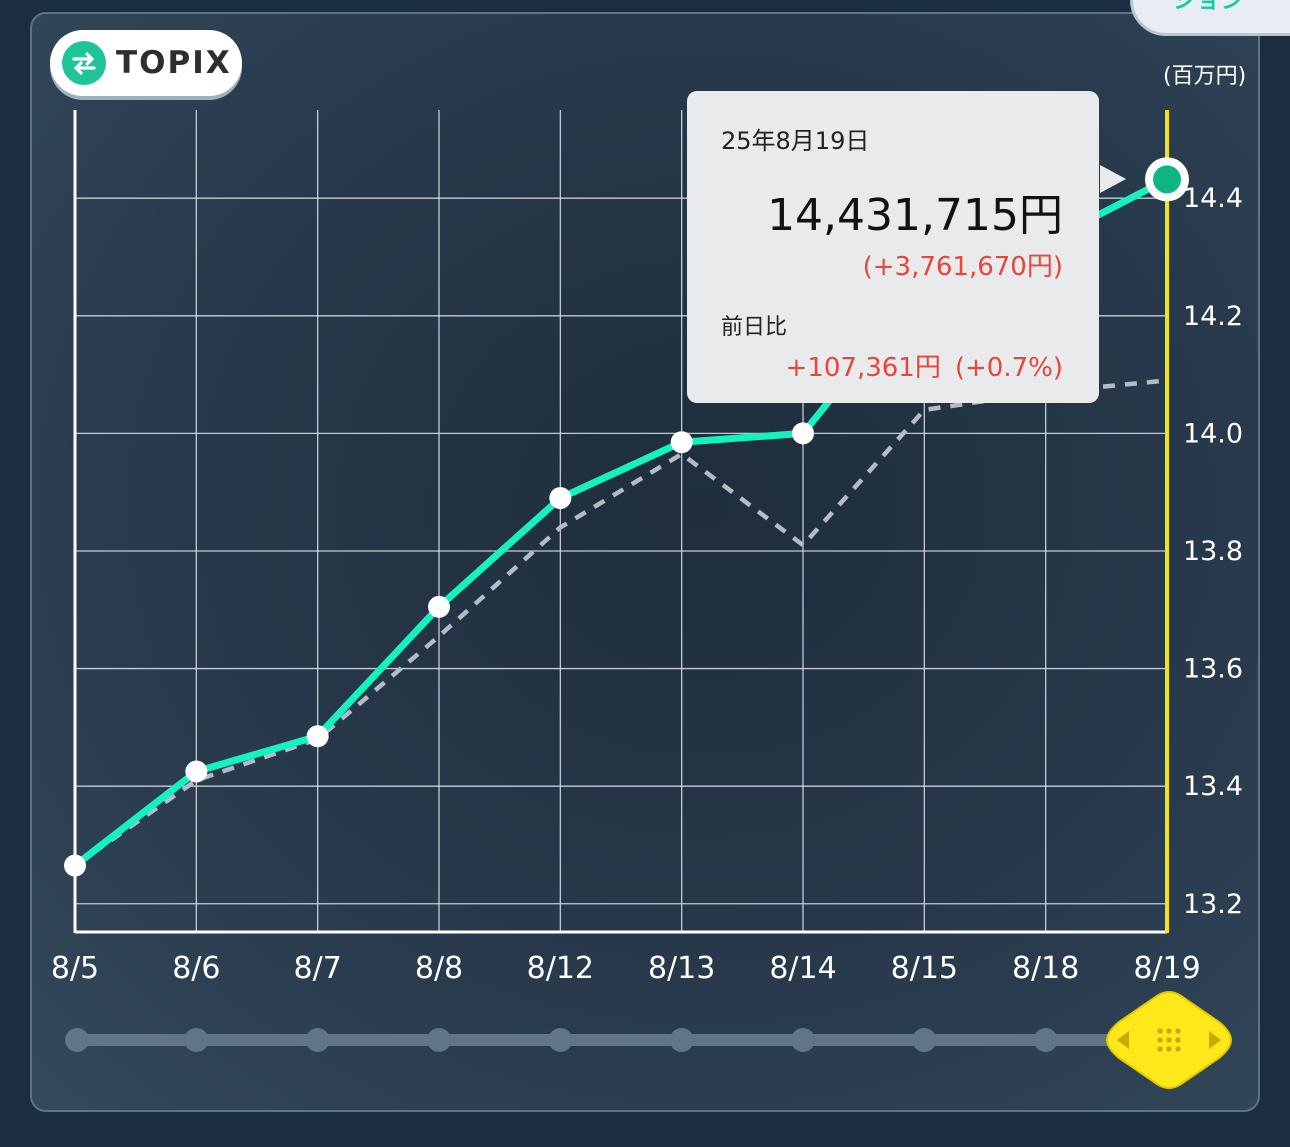  I want to click on x-tick-label: 8/7, so click(318, 968).